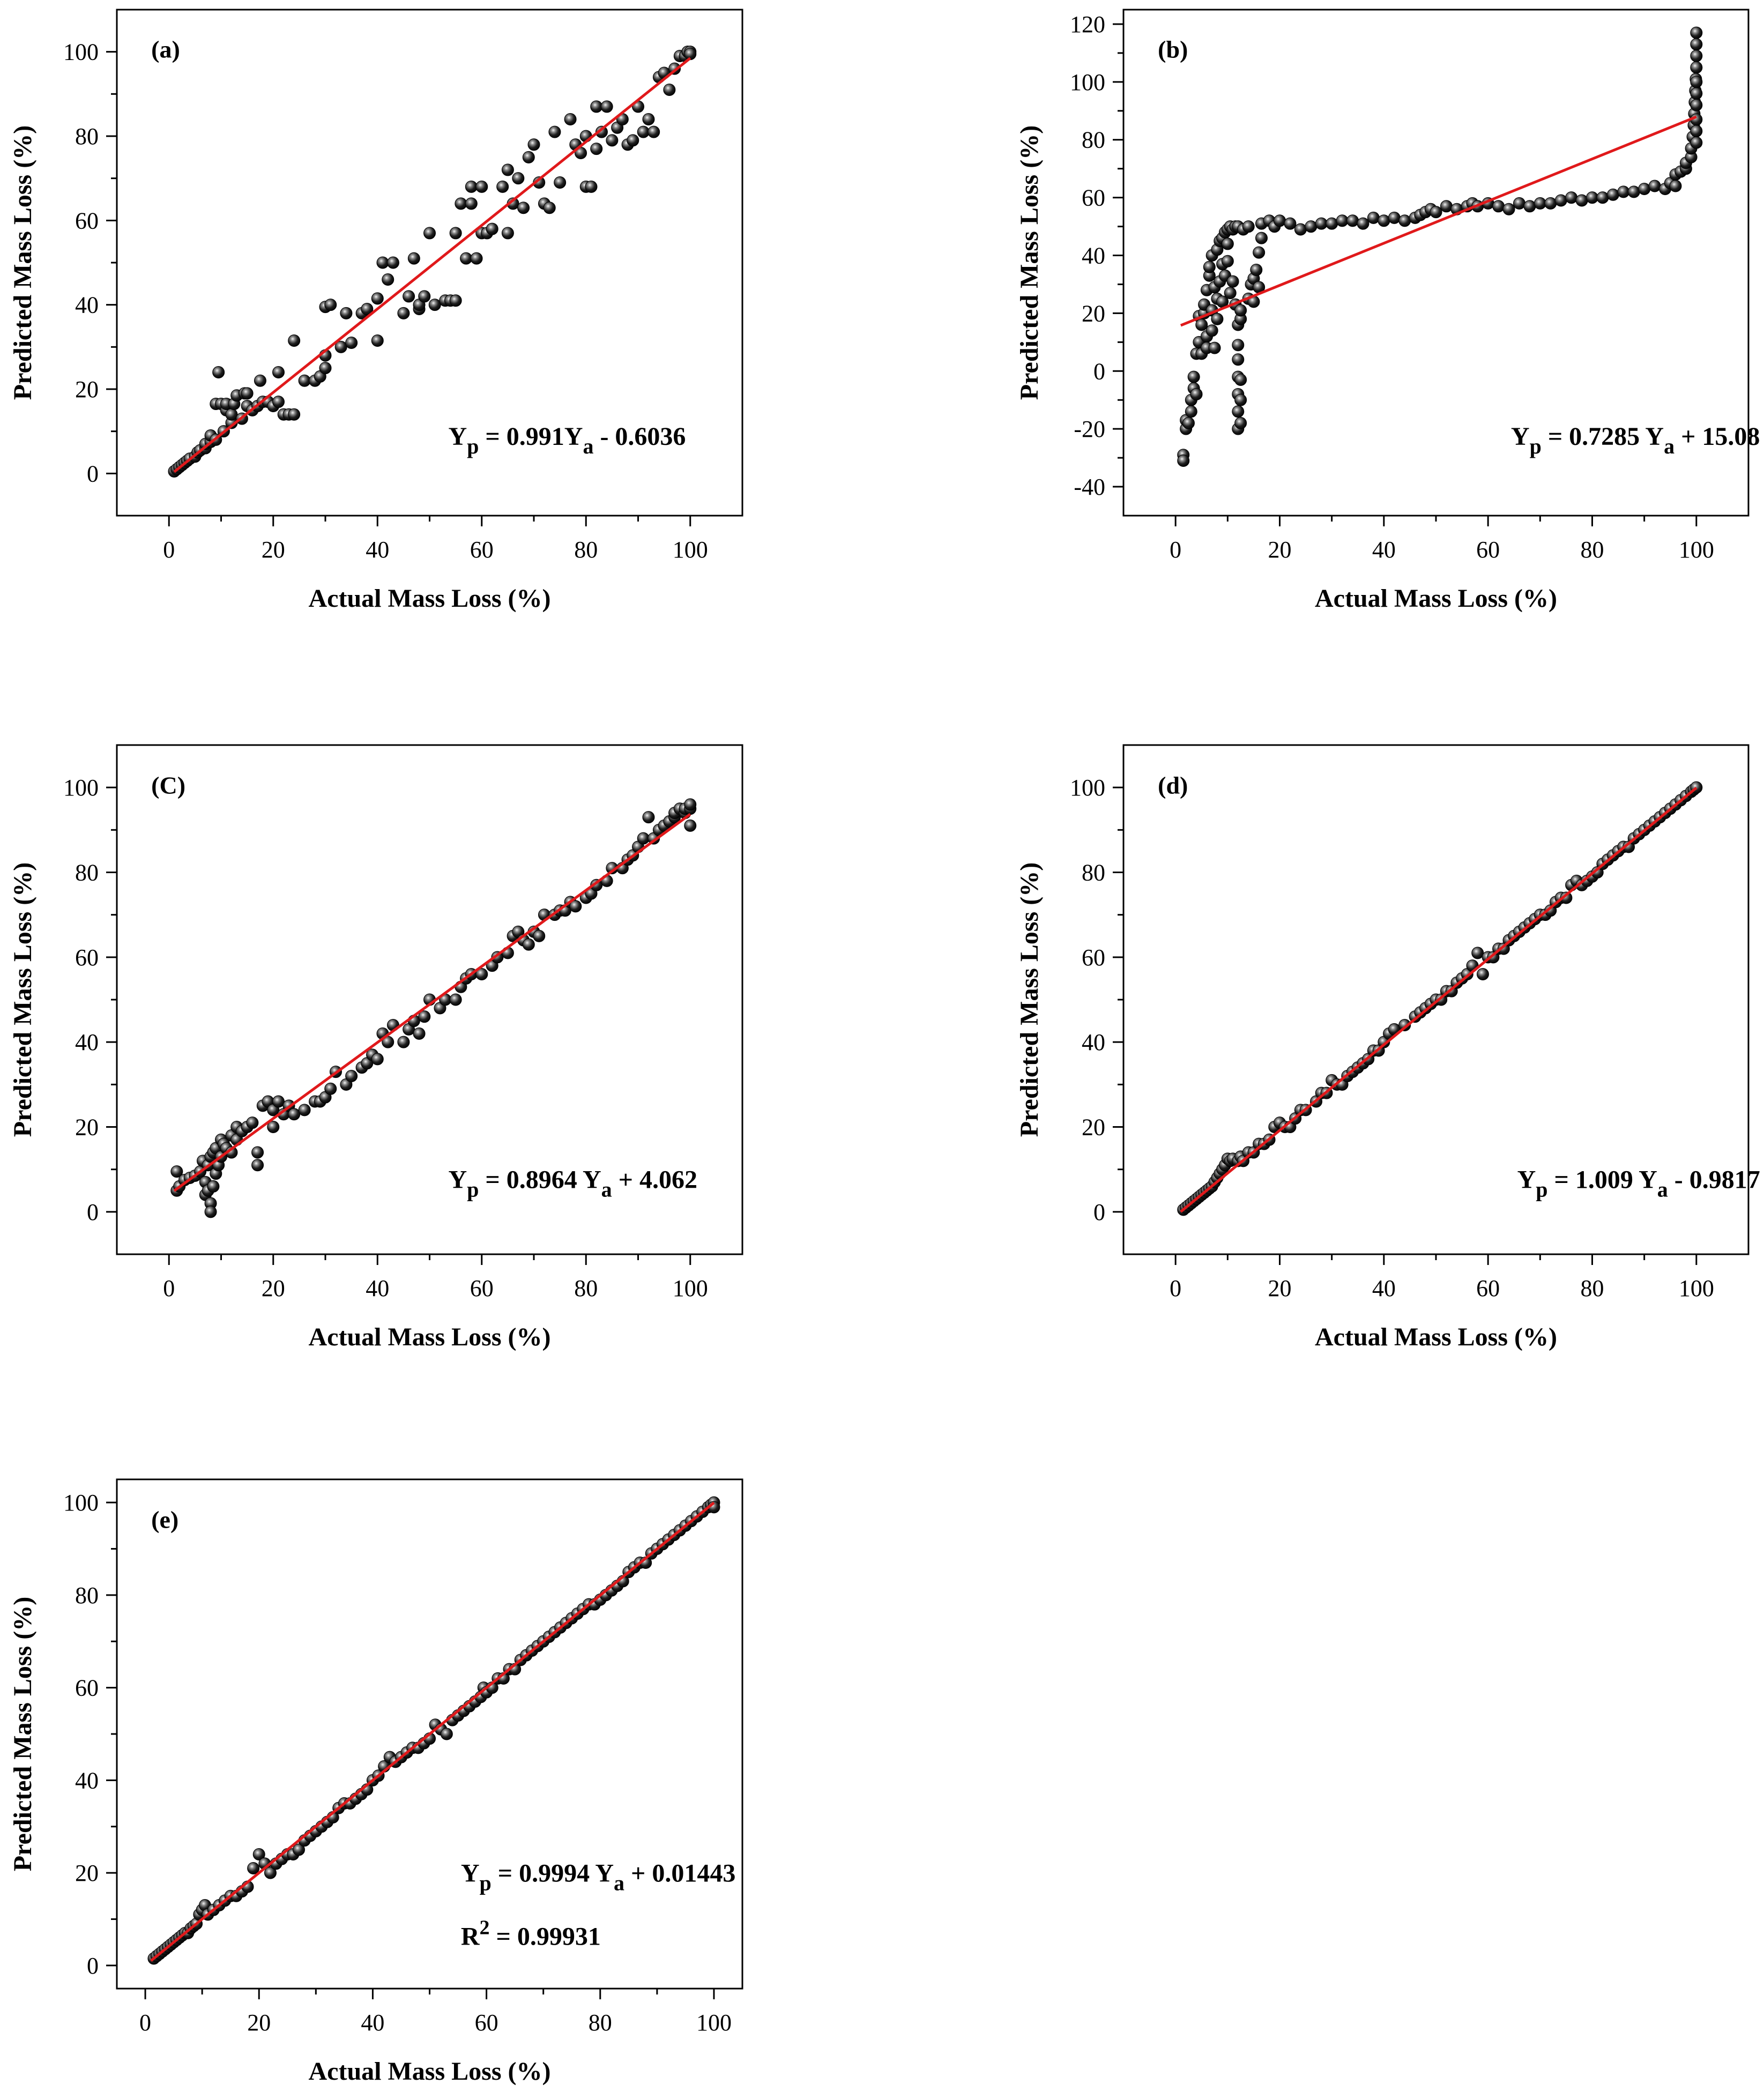  Describe the element at coordinates (1714, 1180) in the screenshot. I see `eq-suffix: - 0.9817` at that location.